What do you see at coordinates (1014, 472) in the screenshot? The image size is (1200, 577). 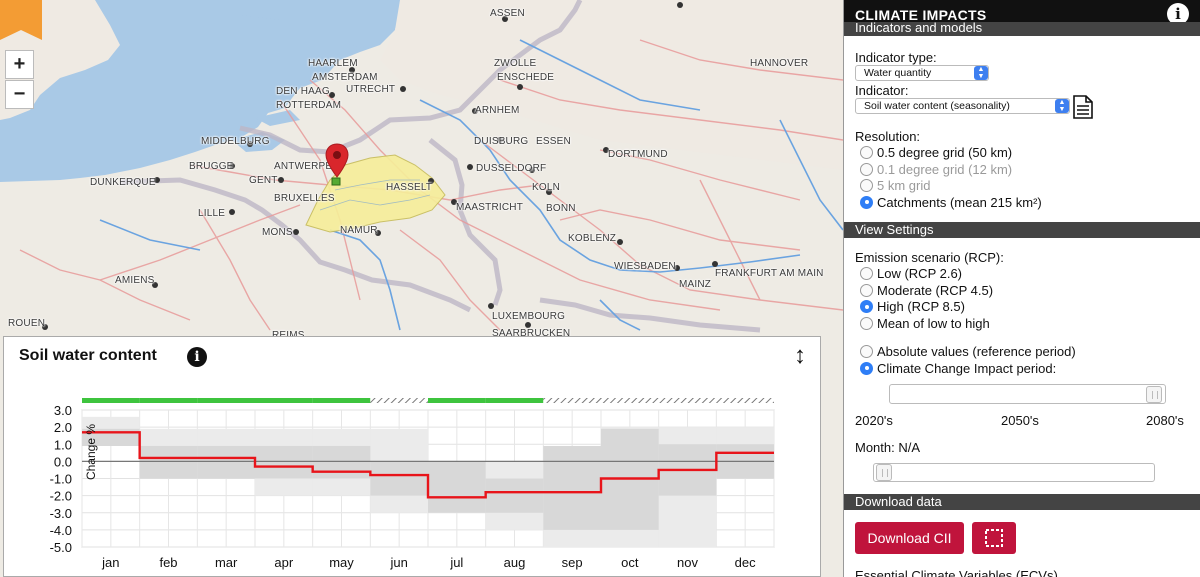 I see `month-slider` at bounding box center [1014, 472].